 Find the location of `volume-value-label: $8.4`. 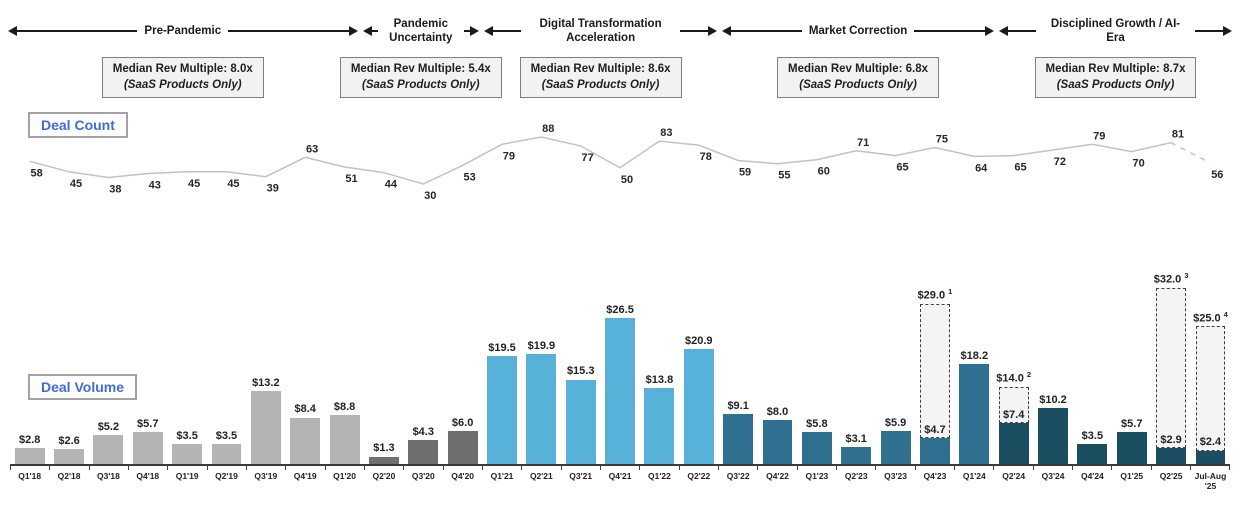

volume-value-label: $8.4 is located at coordinates (305, 409).